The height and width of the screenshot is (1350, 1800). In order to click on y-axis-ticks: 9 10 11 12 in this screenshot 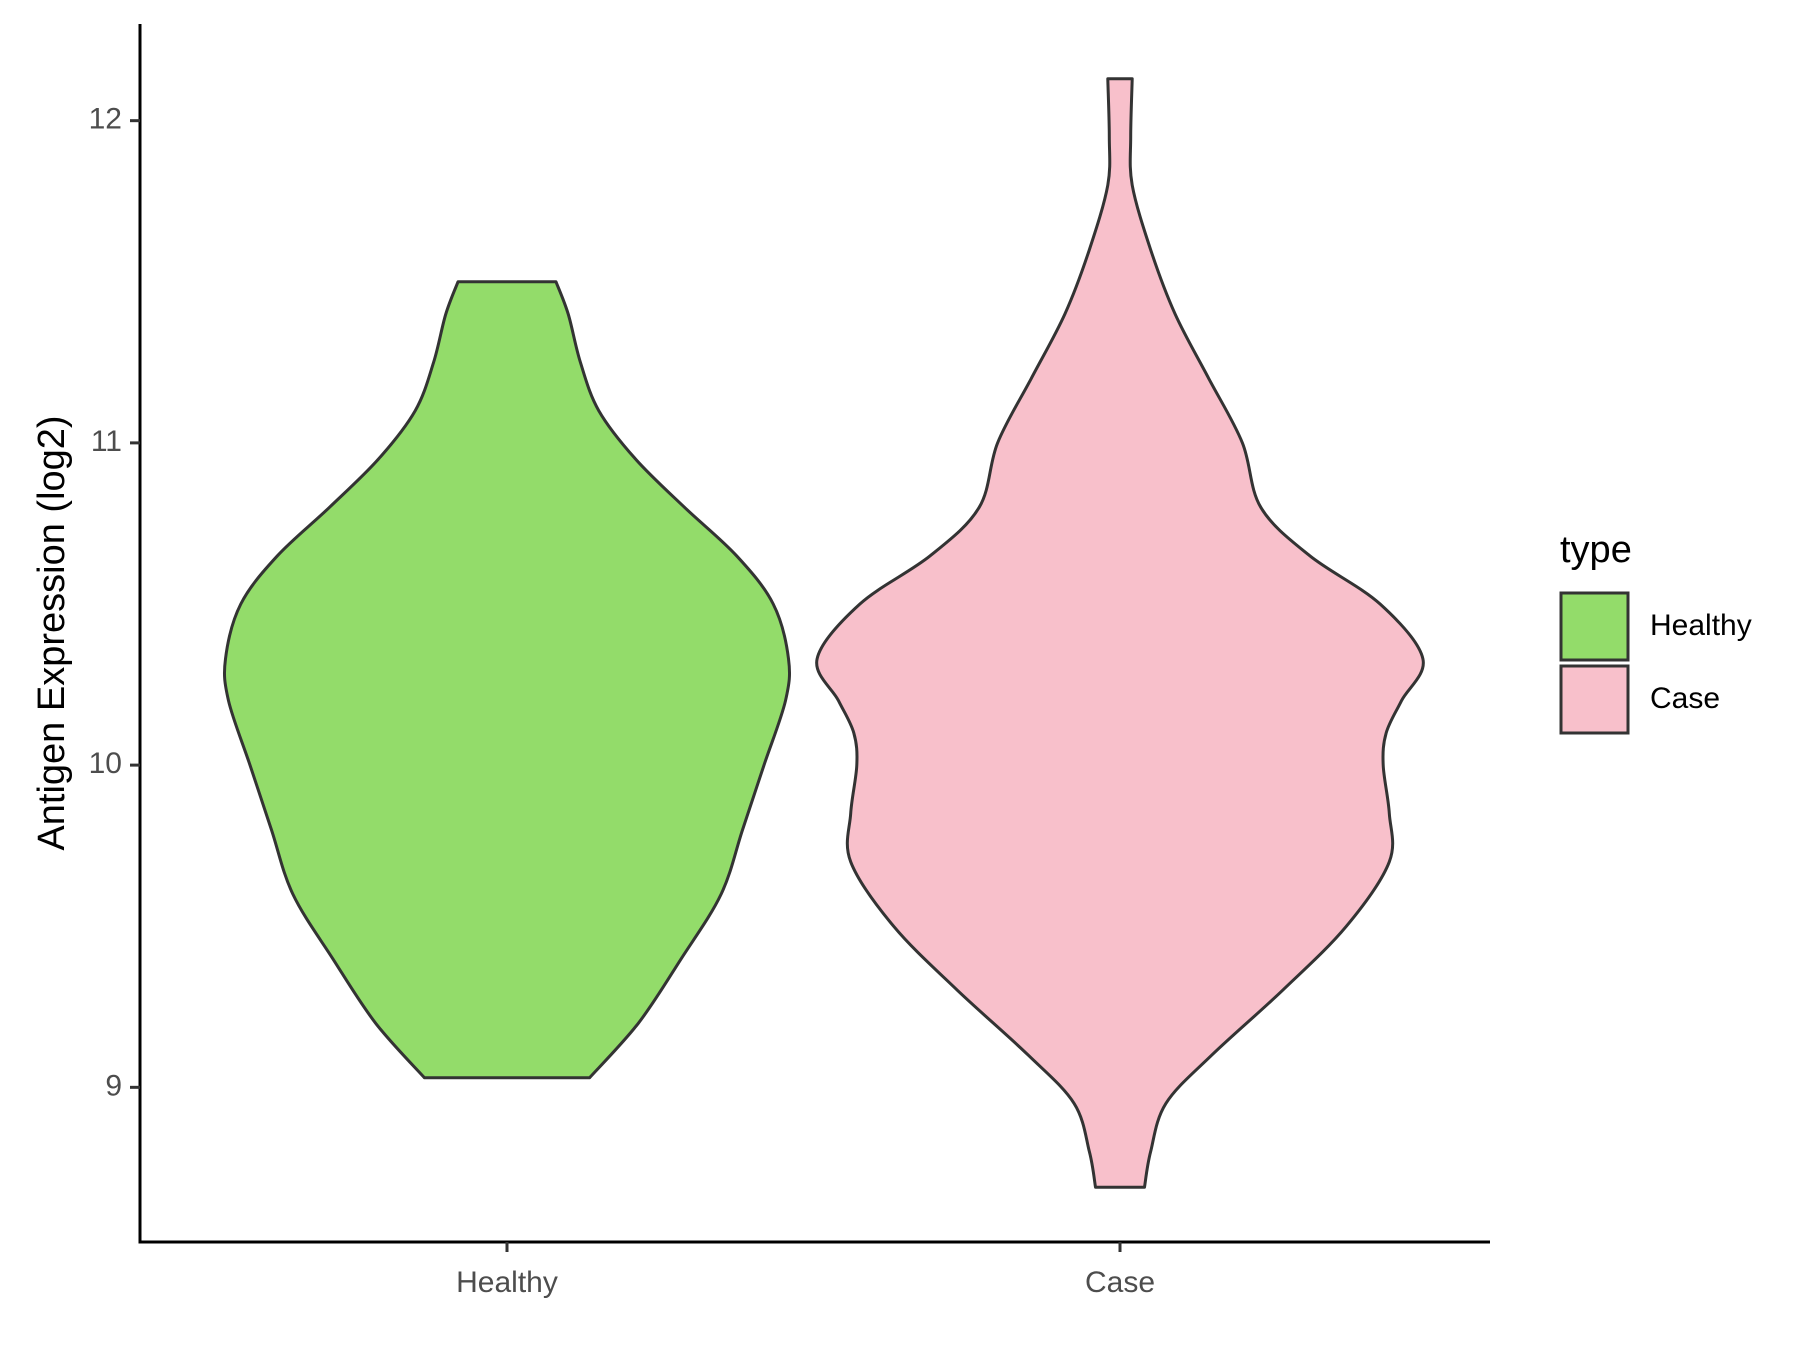, I will do `click(114, 602)`.